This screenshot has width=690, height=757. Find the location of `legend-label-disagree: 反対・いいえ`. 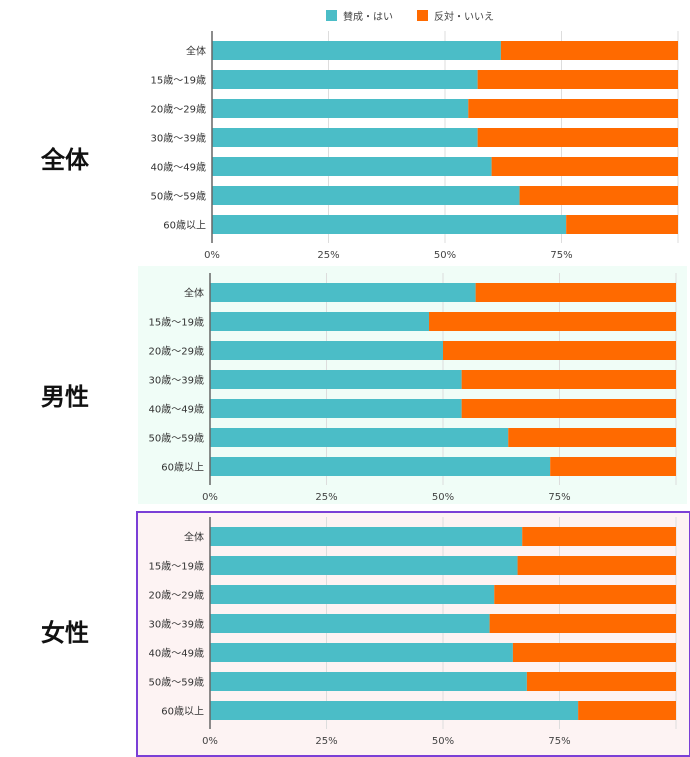

legend-label-disagree: 反対・いいえ is located at coordinates (464, 17).